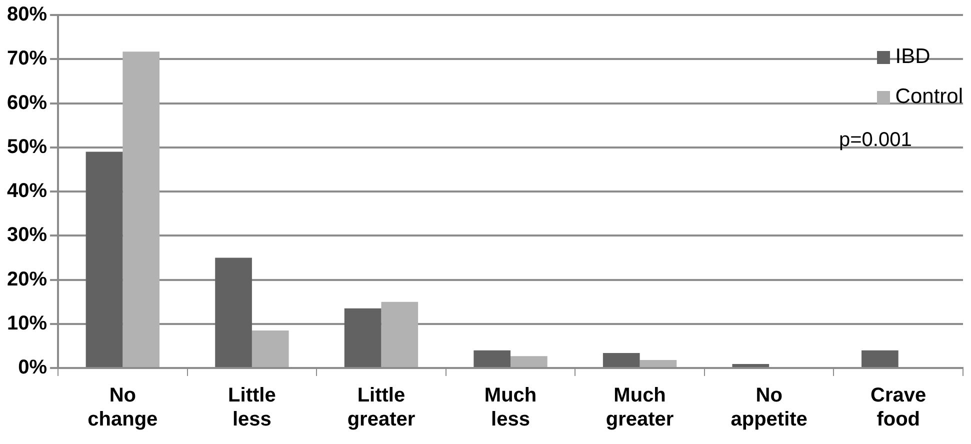  Describe the element at coordinates (27, 15) in the screenshot. I see `y-tick-label: 80%` at that location.